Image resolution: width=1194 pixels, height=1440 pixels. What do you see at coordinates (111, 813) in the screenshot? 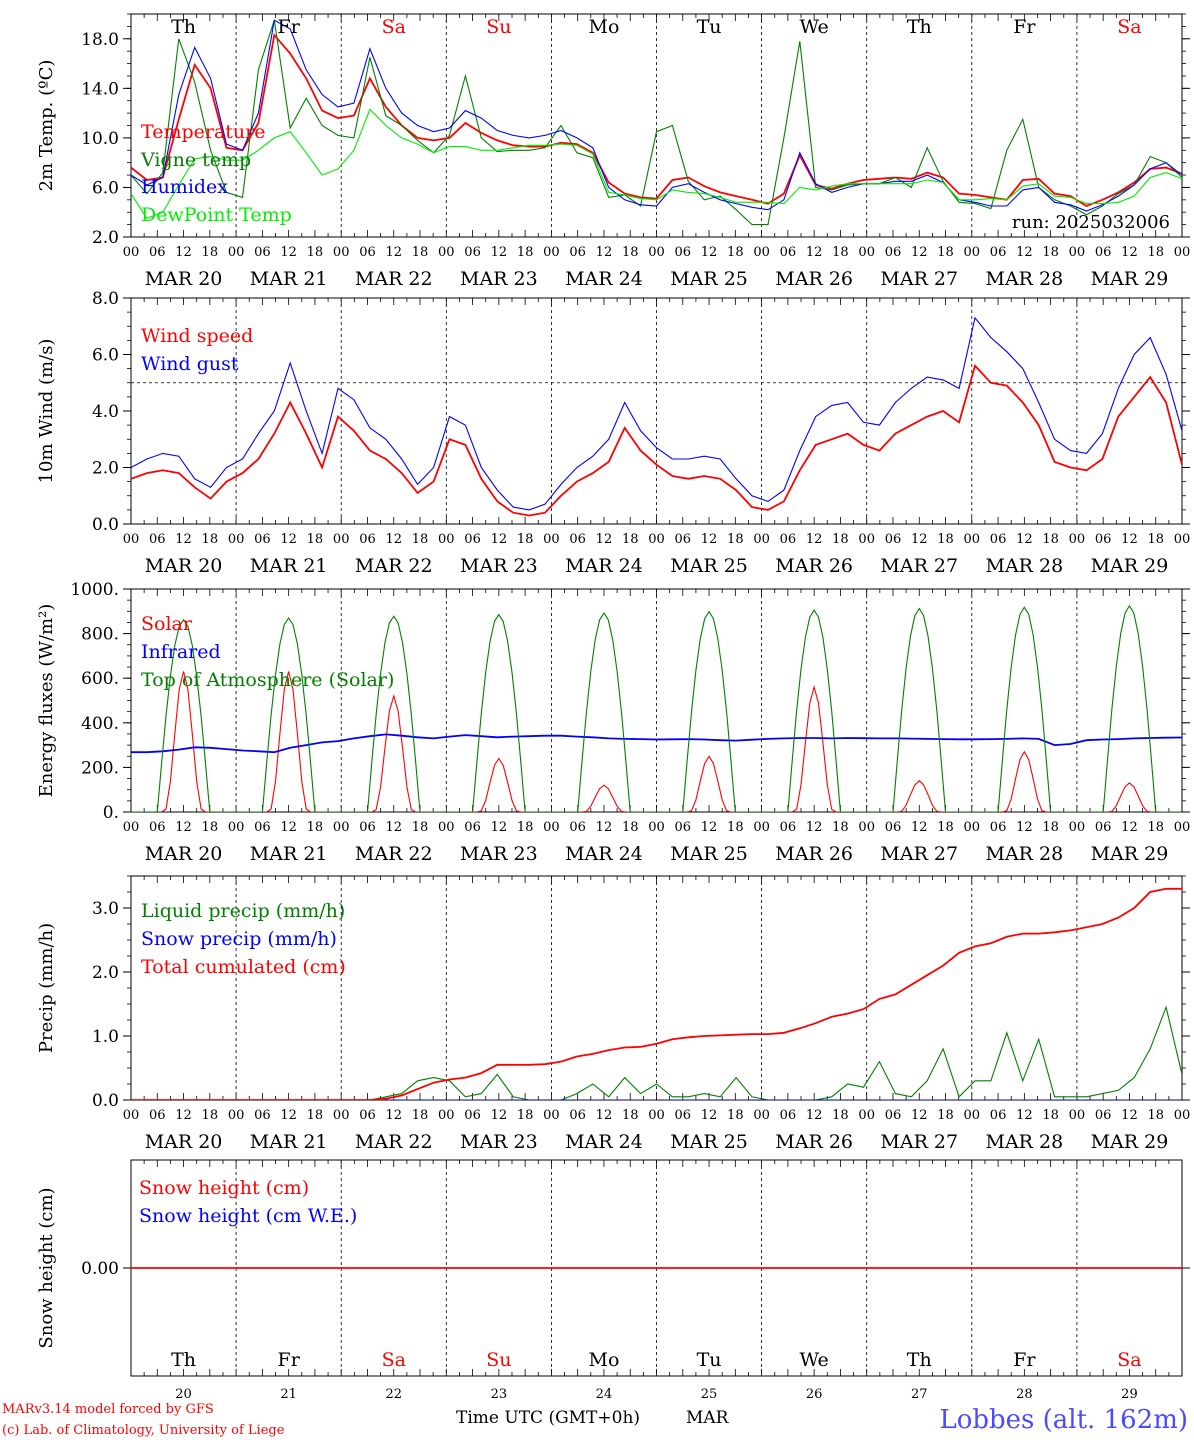
I see `y-tick-label: 0.` at bounding box center [111, 813].